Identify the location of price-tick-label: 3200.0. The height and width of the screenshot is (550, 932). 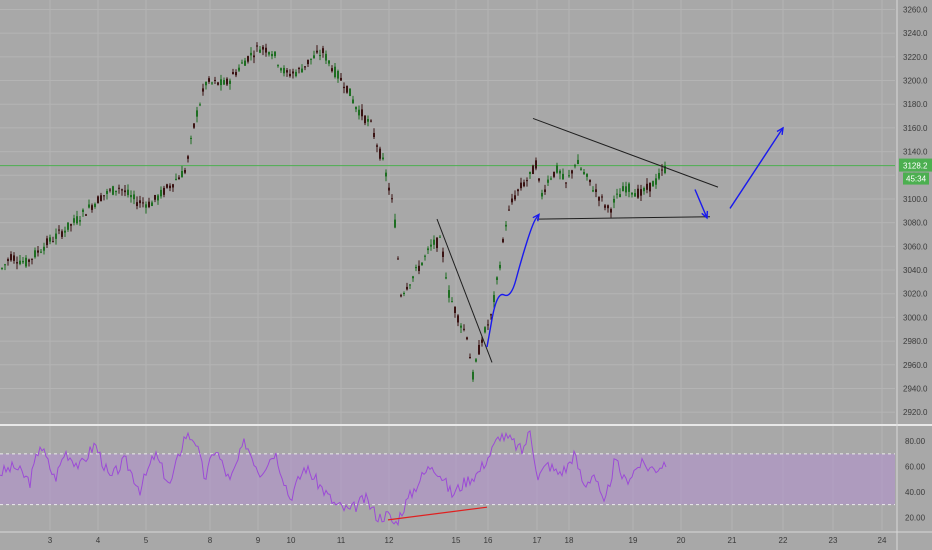
(915, 81).